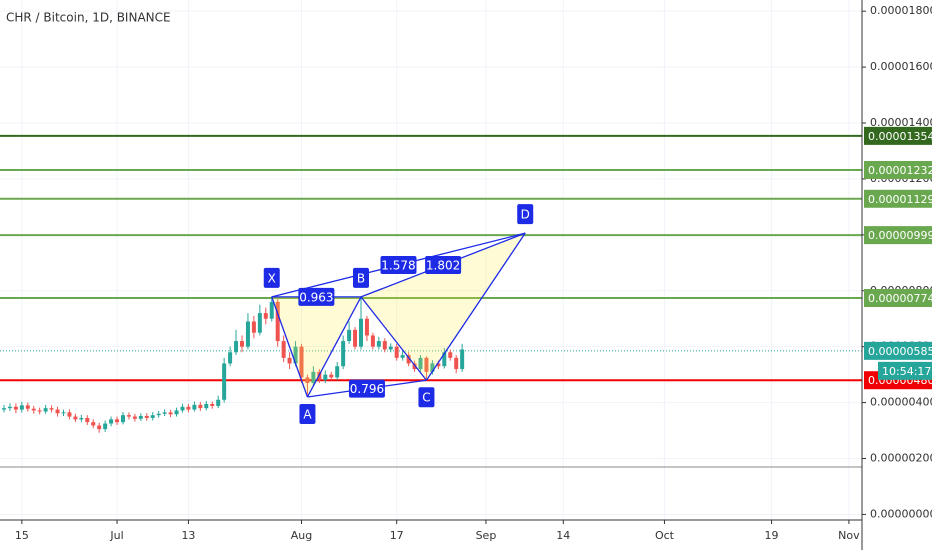  What do you see at coordinates (901, 66) in the screenshot?
I see `y-tick-label: 0.00001600` at bounding box center [901, 66].